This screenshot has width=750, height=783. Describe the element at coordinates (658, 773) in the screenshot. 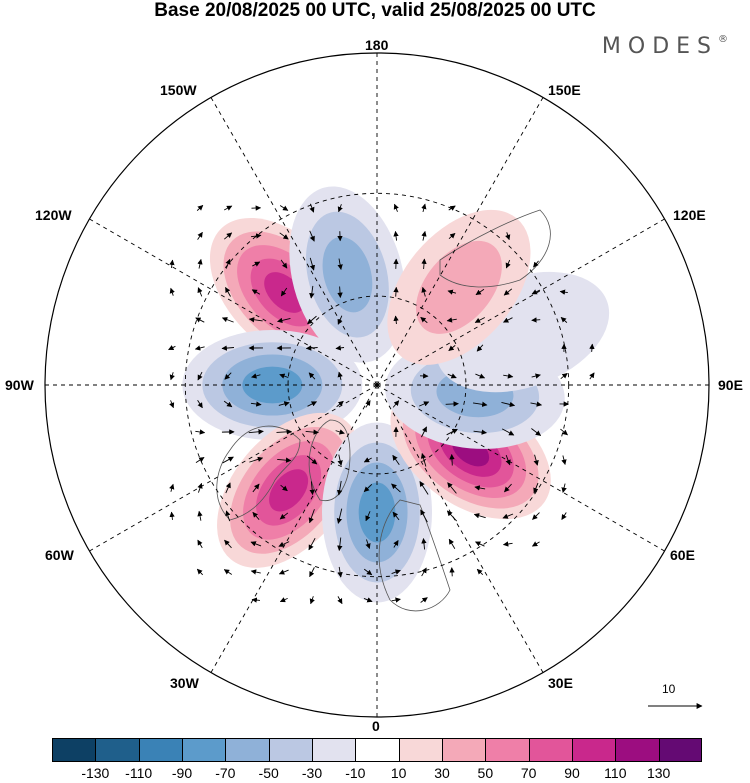

I see `colorbar-tick-label: 130` at that location.